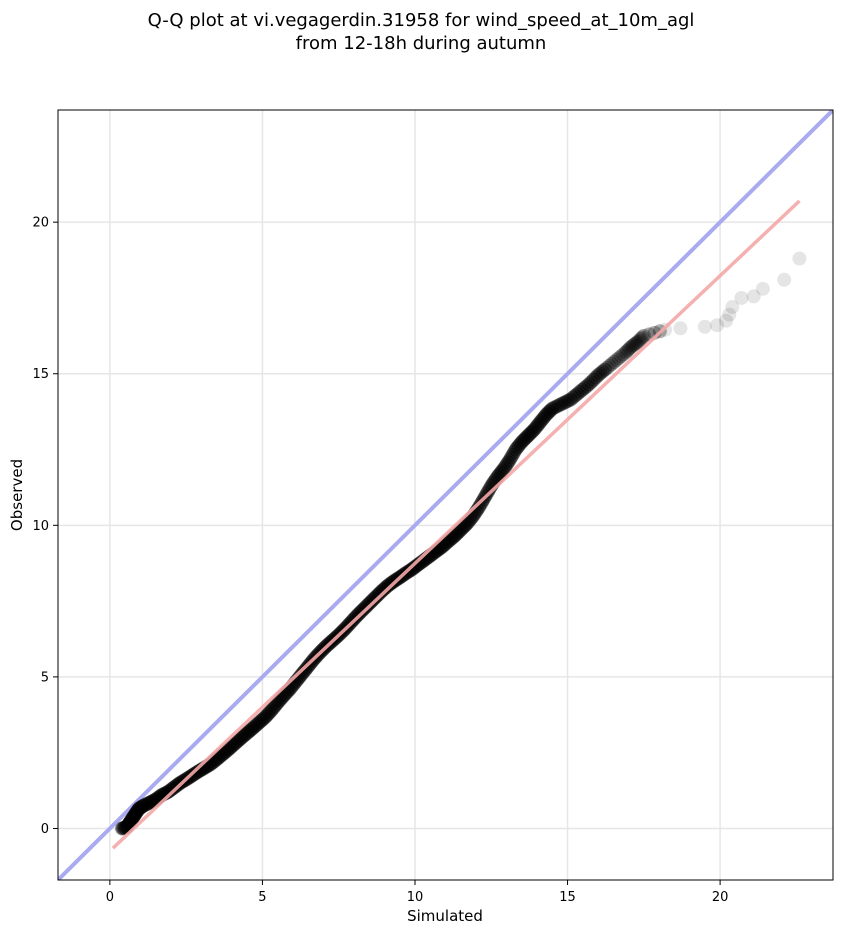  Describe the element at coordinates (45, 526) in the screenshot. I see `y-axis-ticks: 0 5 10 15 20` at that location.